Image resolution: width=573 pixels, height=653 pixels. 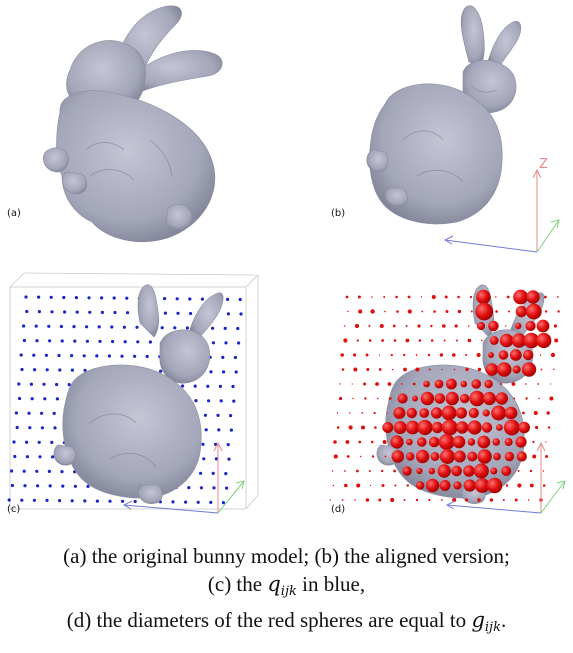 I want to click on math-g-subscript: ijk, so click(x=492, y=627).